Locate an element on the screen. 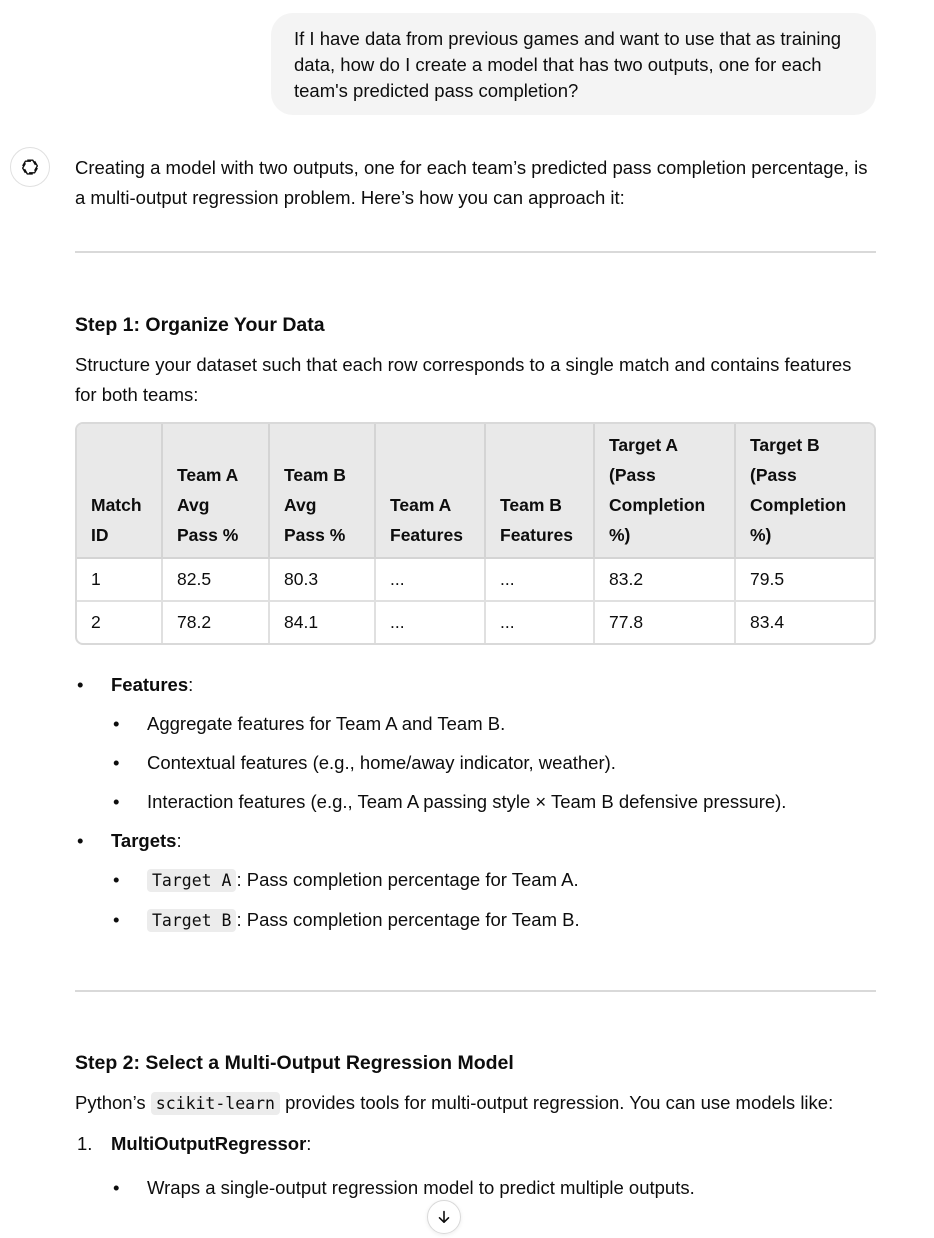 The image size is (934, 1238). inline-code: Target A is located at coordinates (192, 880).